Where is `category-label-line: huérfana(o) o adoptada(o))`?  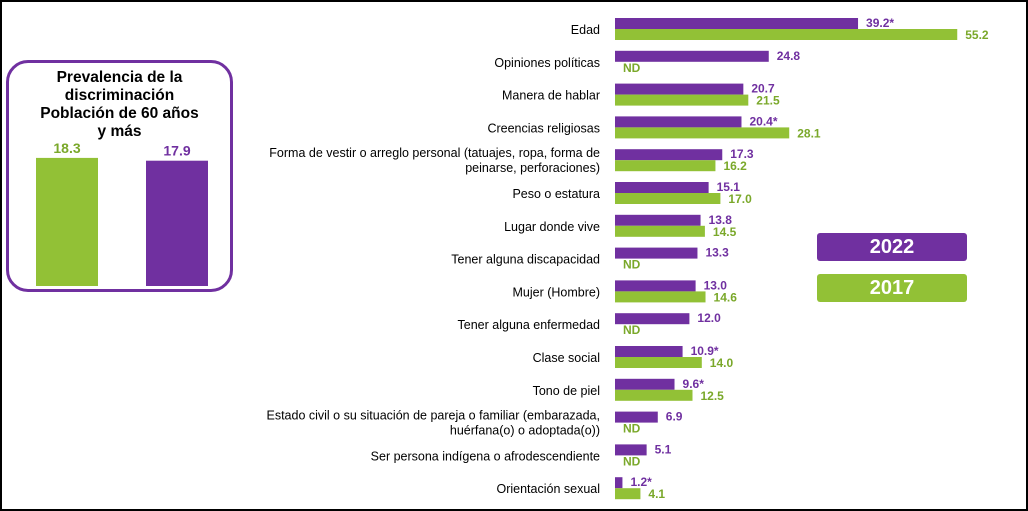 category-label-line: huérfana(o) o adoptada(o)) is located at coordinates (525, 431).